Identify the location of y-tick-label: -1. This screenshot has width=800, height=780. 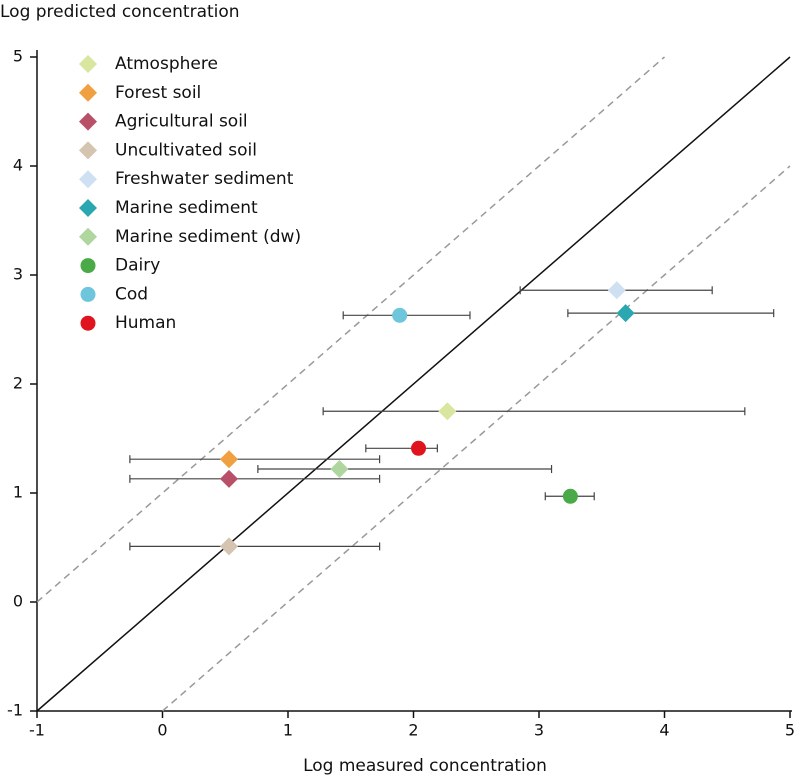
(15, 710).